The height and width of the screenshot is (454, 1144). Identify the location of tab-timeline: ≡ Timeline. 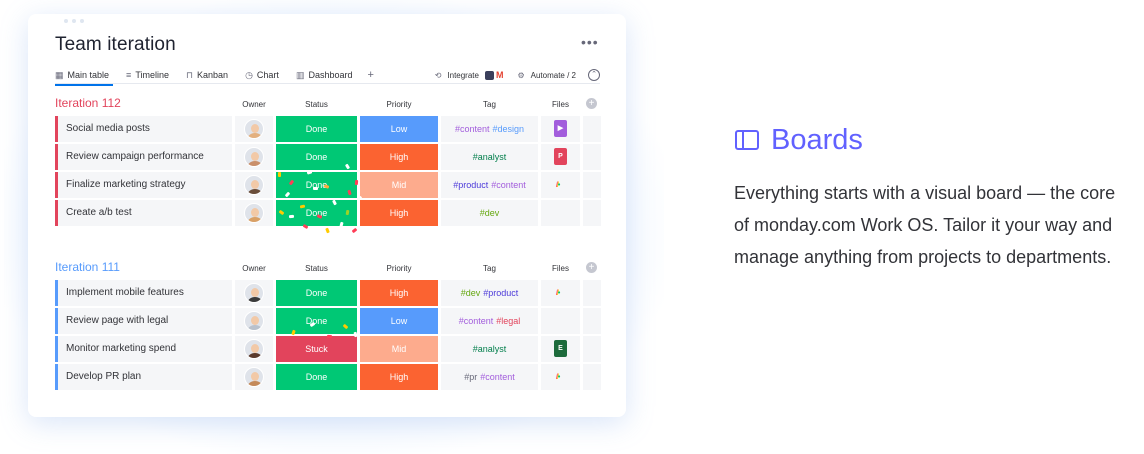
(147, 75).